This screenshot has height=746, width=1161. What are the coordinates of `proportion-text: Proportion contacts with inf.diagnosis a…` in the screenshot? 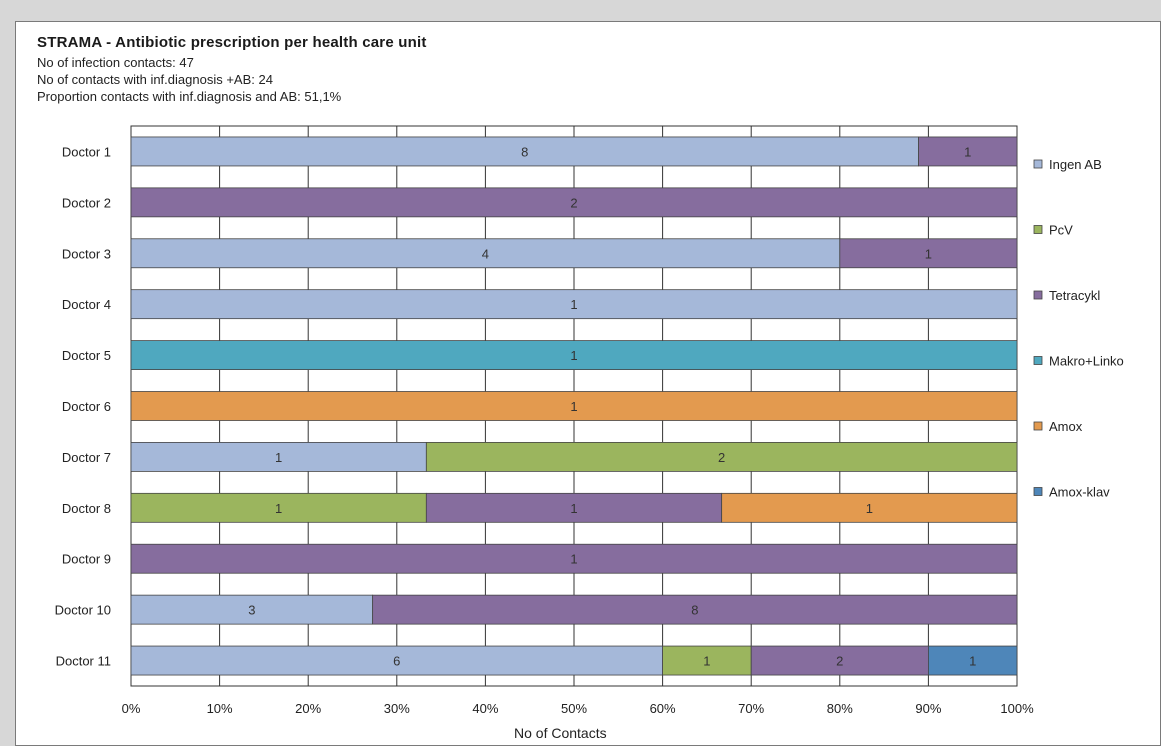 It's located at (189, 96).